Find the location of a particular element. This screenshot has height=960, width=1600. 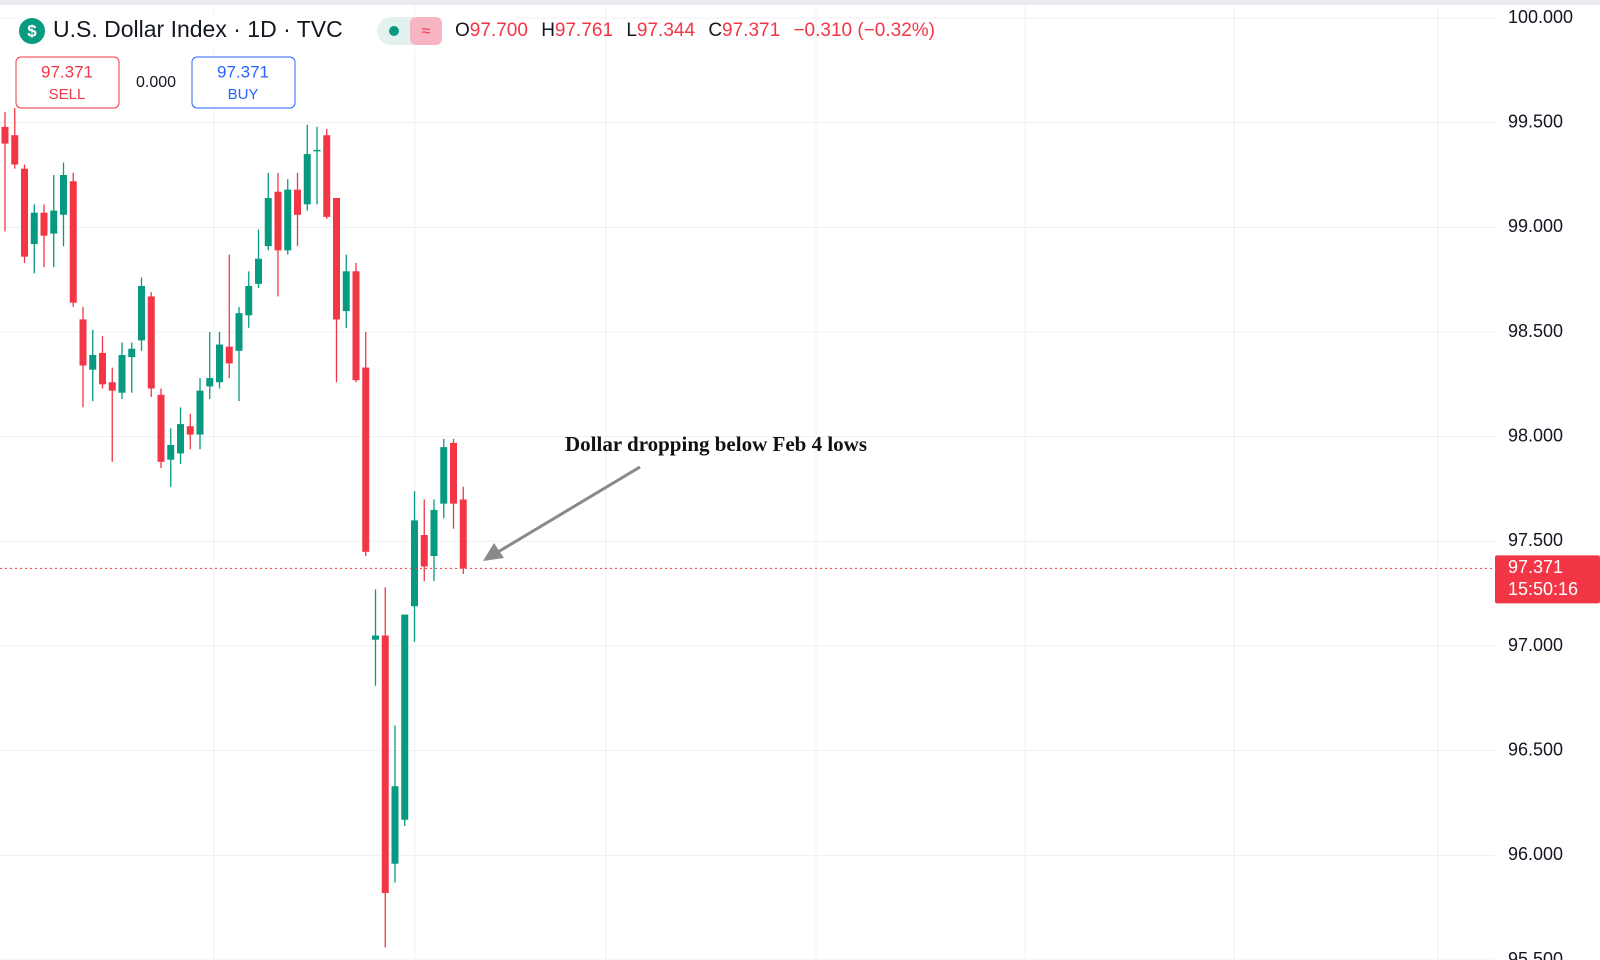

sell-button is located at coordinates (67, 82).